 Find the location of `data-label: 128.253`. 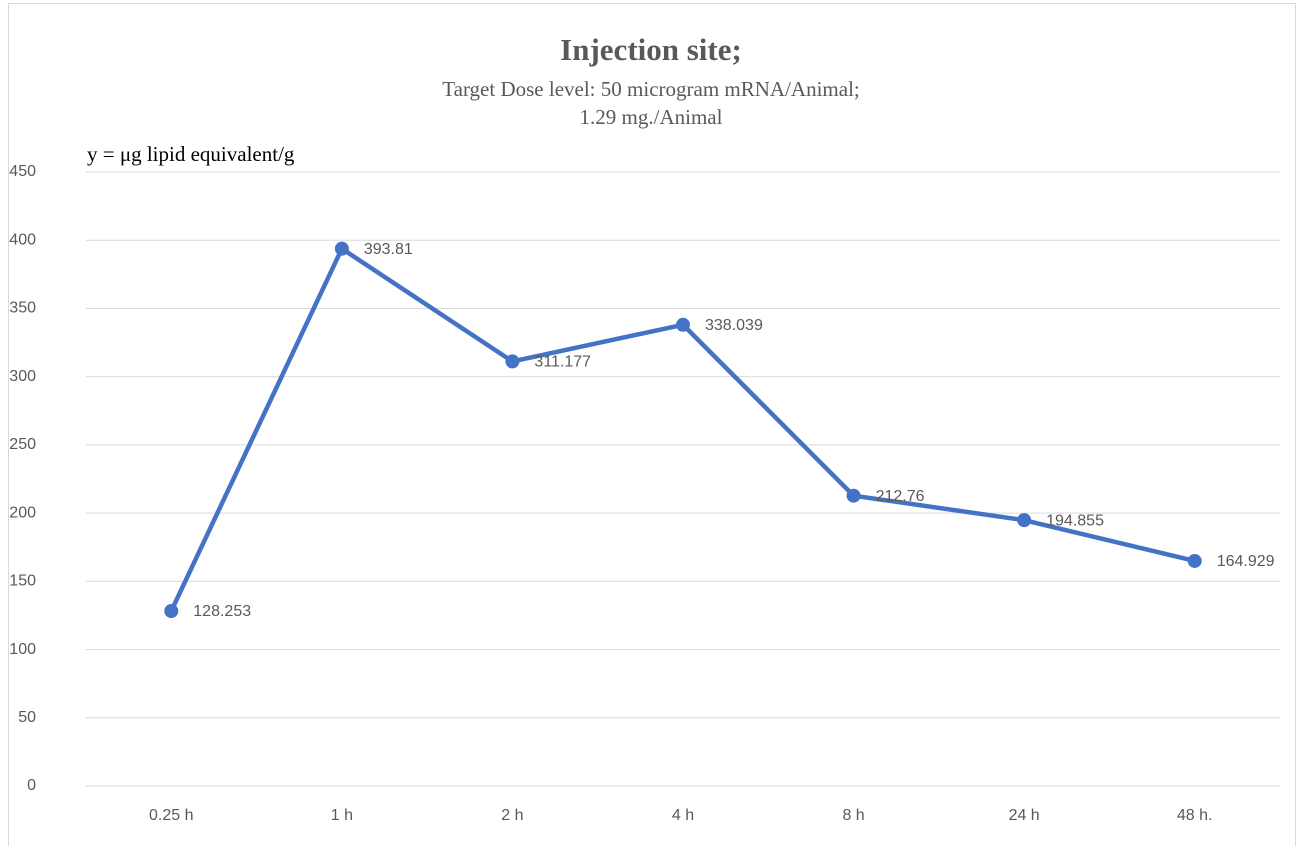

data-label: 128.253 is located at coordinates (222, 611).